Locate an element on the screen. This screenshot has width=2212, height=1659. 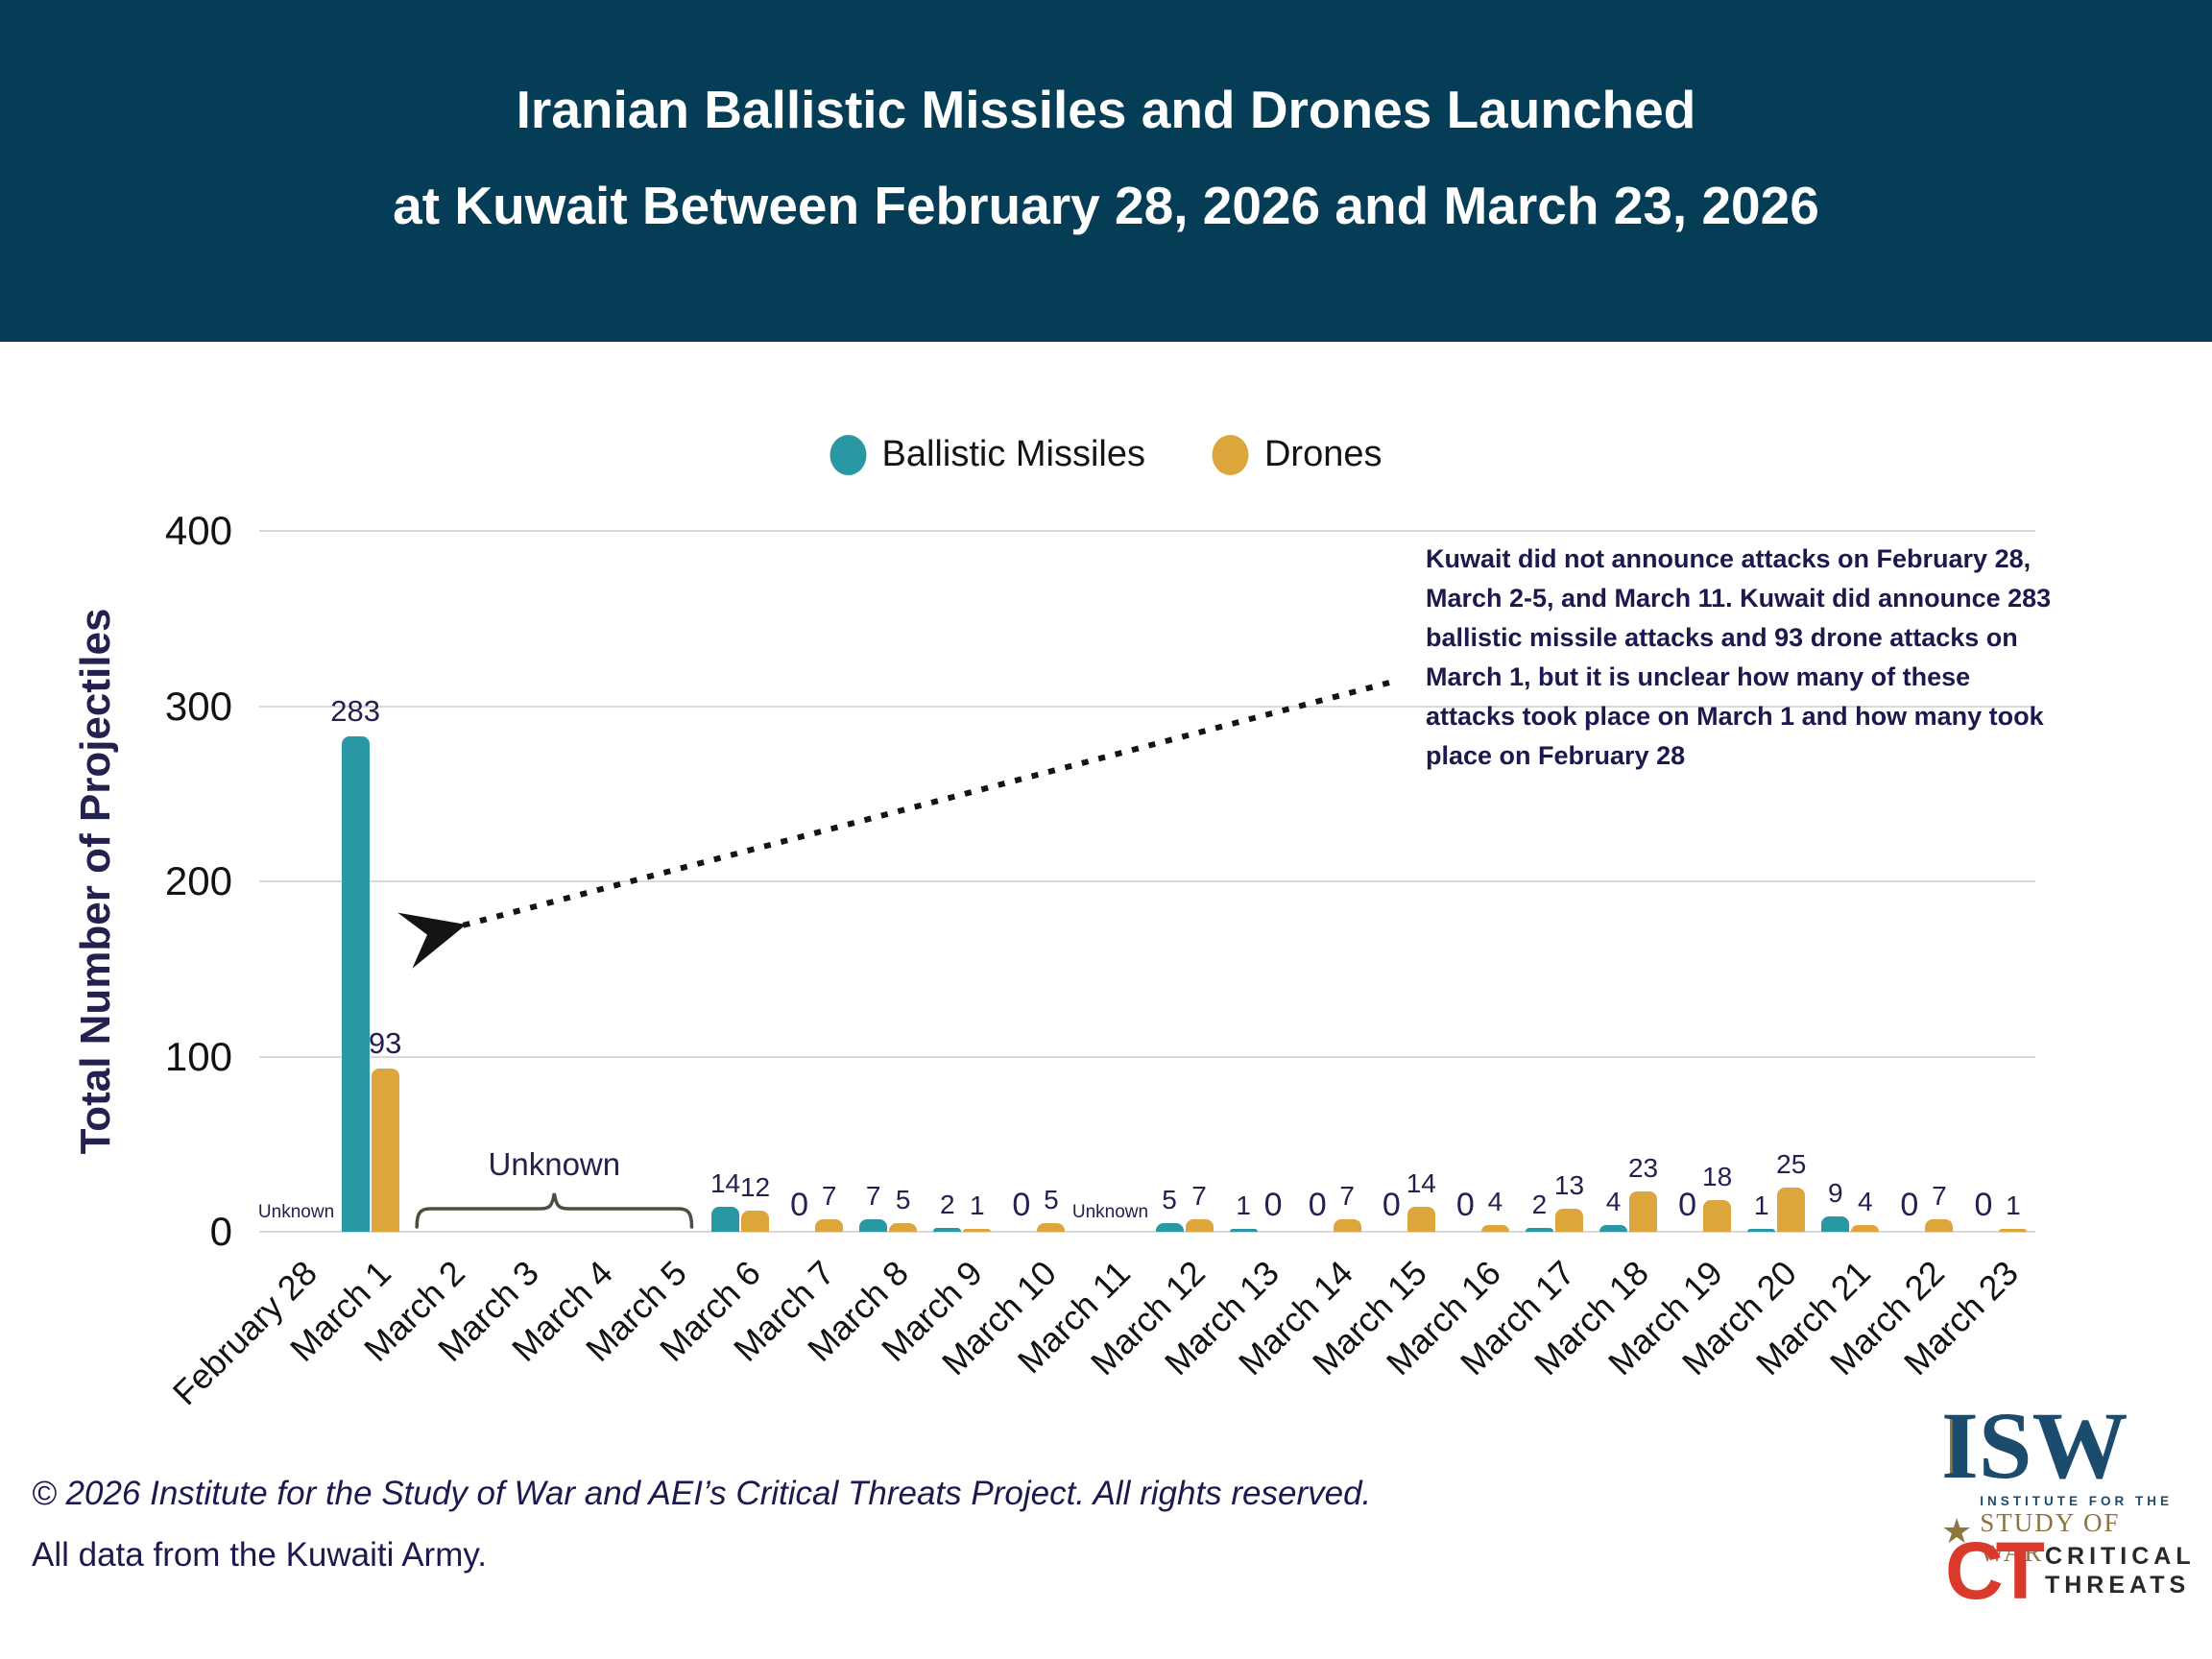
value-label-drones-march-1: 93 is located at coordinates (385, 1043).